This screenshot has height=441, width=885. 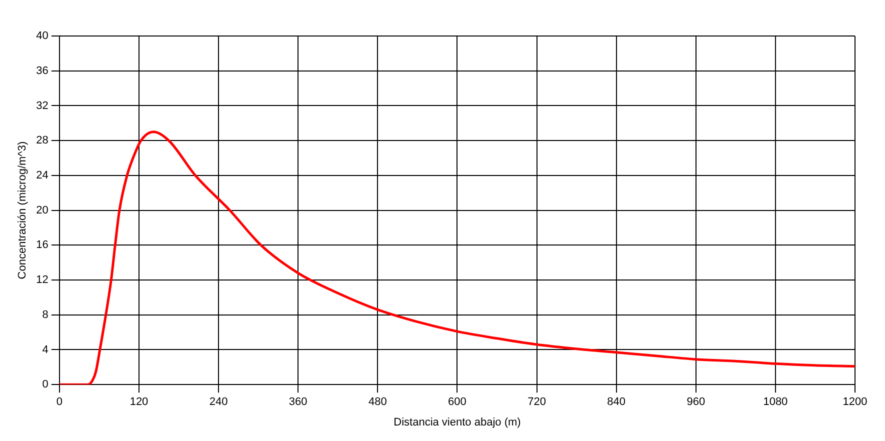 What do you see at coordinates (42, 70) in the screenshot?
I see `y-tick-label: 36` at bounding box center [42, 70].